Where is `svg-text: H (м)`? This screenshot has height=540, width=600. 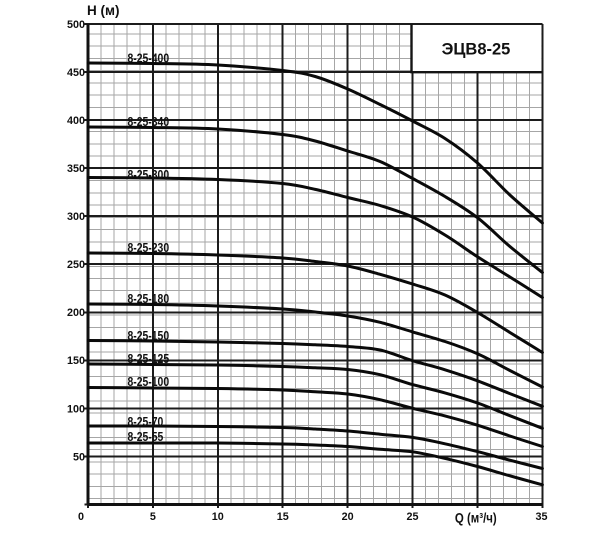 svg-text: H (м) is located at coordinates (103, 10).